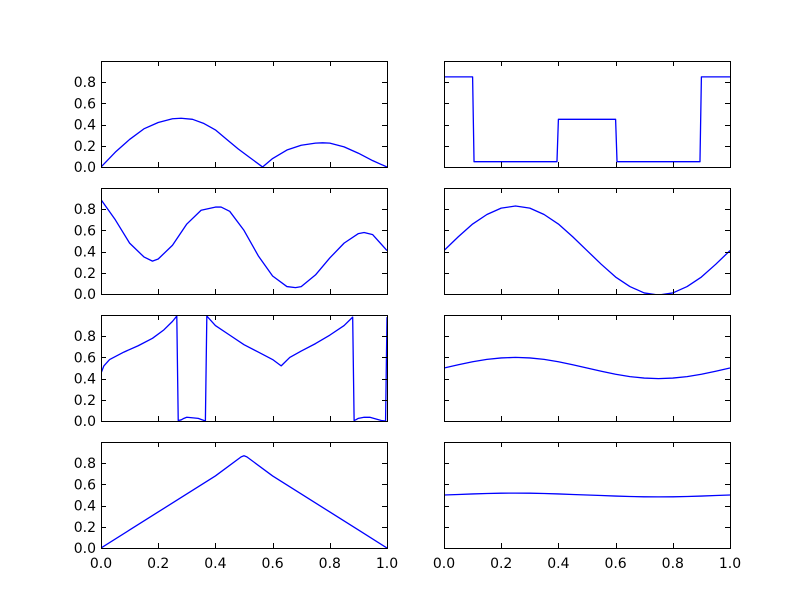  I want to click on subplot-7: 0.0 0.2 0.4 0.6 0.8 0.0 0.2 0.4 0.6 0.8 1.0, so click(236, 507).